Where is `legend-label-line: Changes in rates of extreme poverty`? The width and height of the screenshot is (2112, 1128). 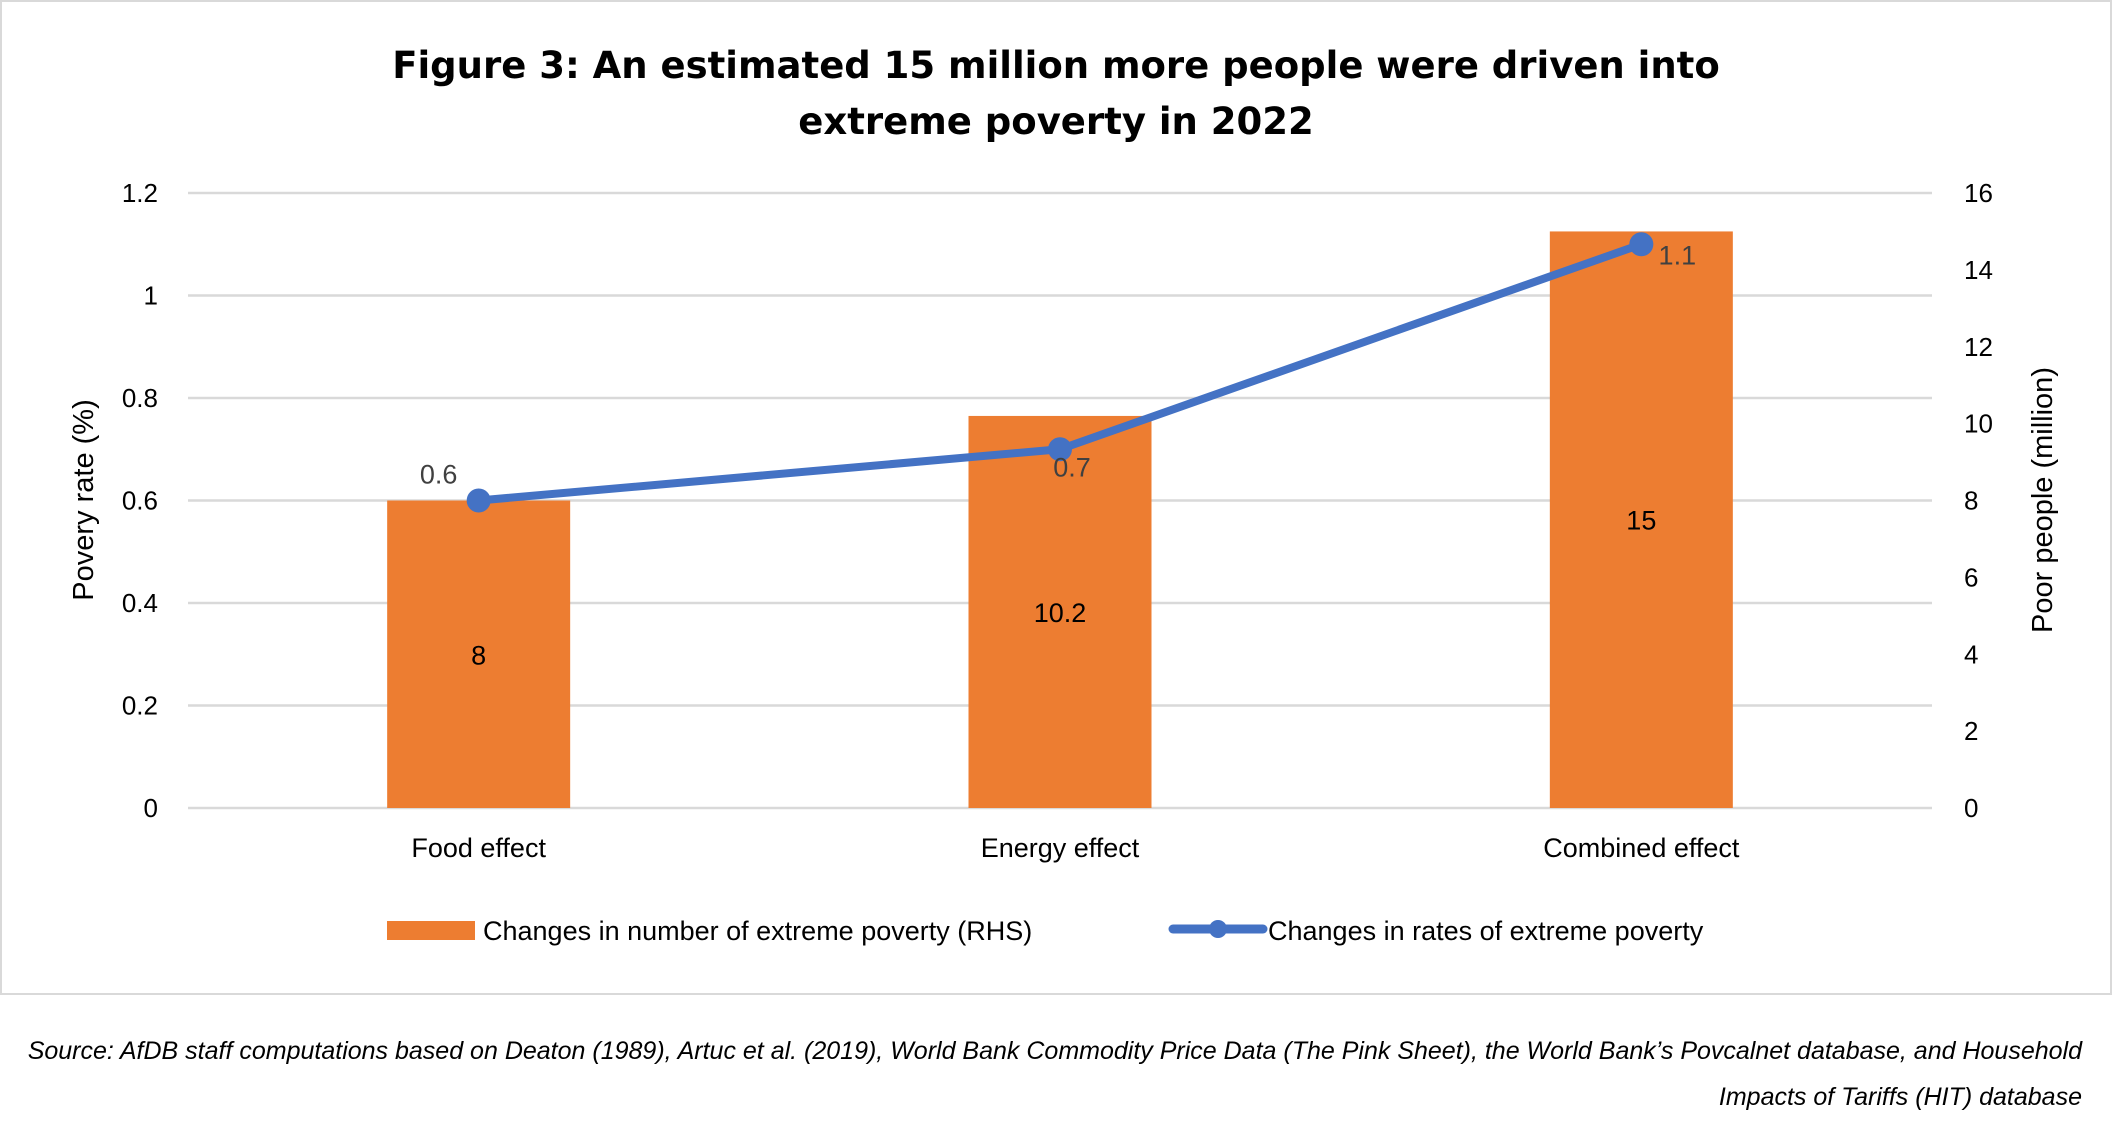 legend-label-line: Changes in rates of extreme poverty is located at coordinates (1486, 931).